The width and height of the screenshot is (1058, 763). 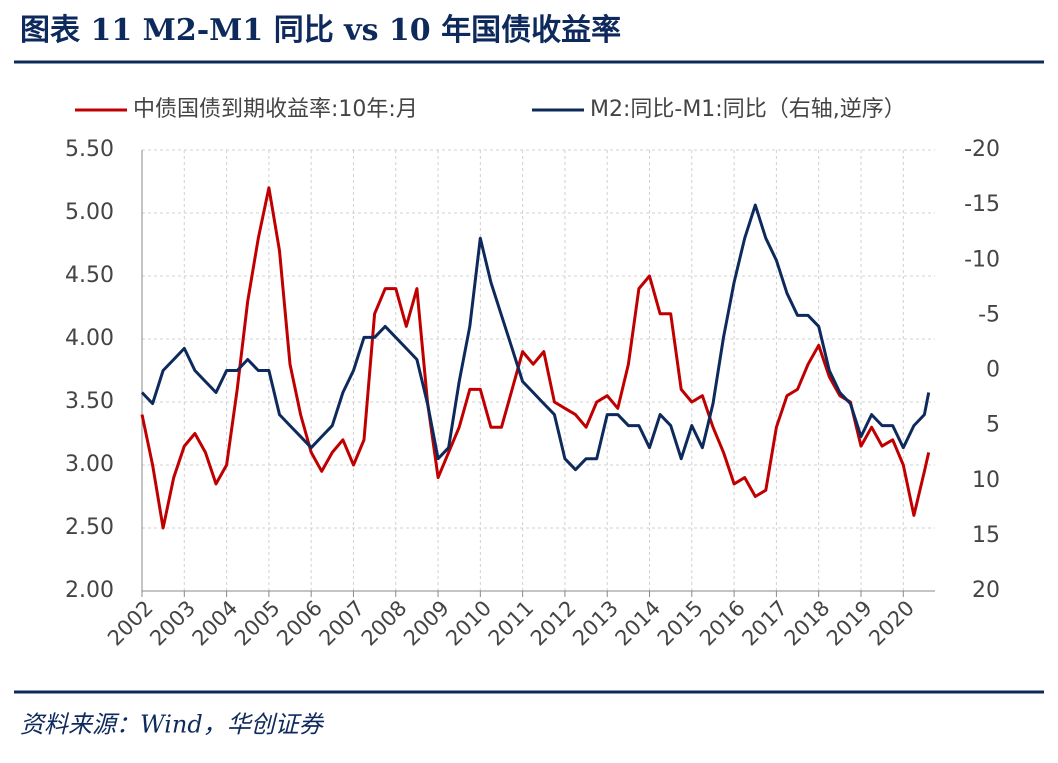 I want to click on x-tick-label: 2004, so click(x=215, y=623).